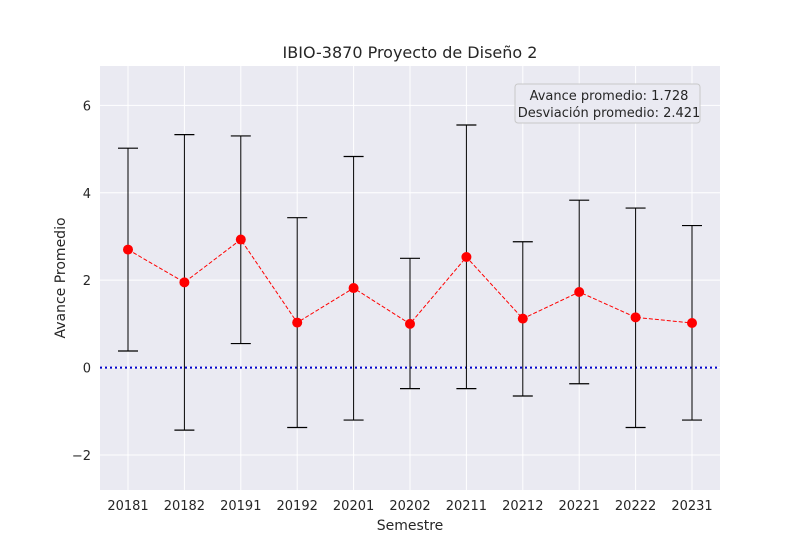  I want to click on annotation-deviation: Desviación promedio: 2.421, so click(609, 113).